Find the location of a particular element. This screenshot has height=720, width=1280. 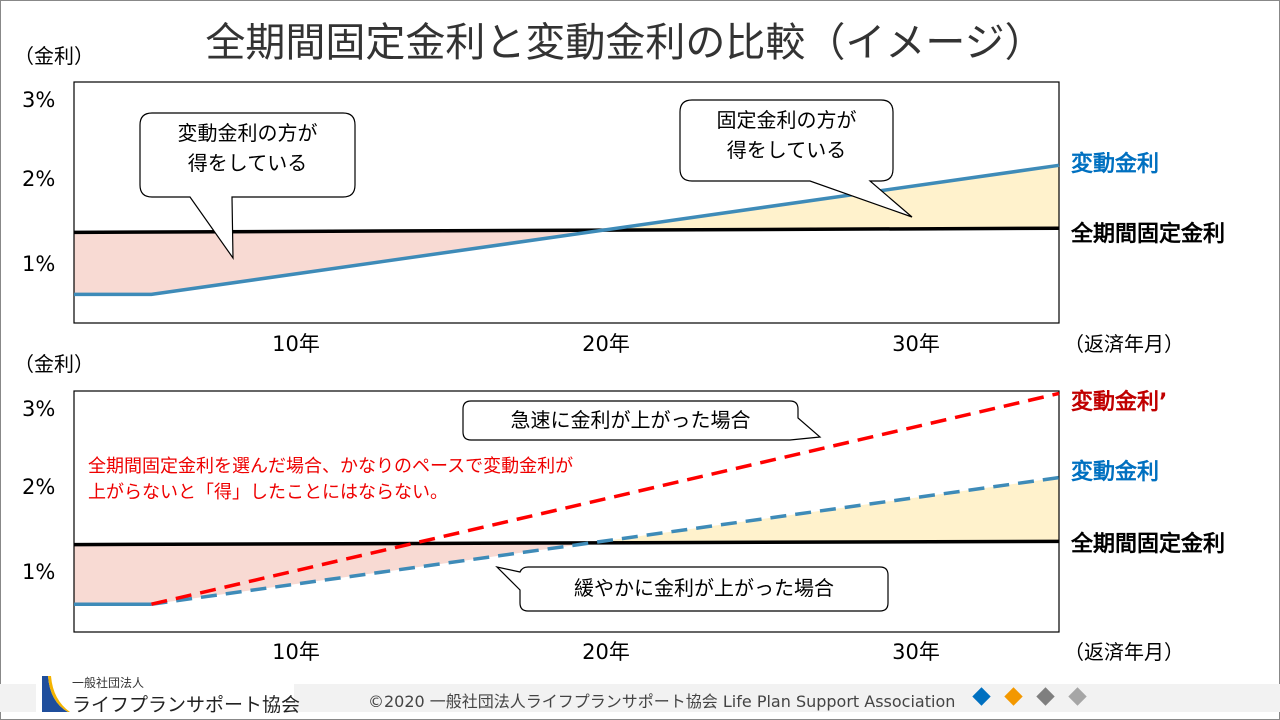

note-line: 全期間固定金利を選んだ場合、かなりのペースで変動金利が is located at coordinates (331, 466).